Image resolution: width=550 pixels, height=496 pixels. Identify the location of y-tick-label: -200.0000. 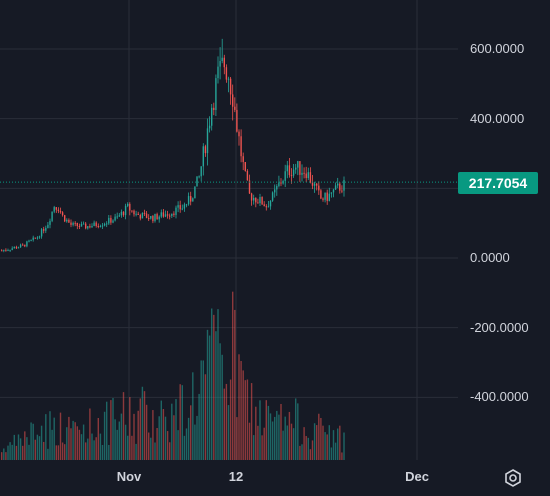
(499, 327).